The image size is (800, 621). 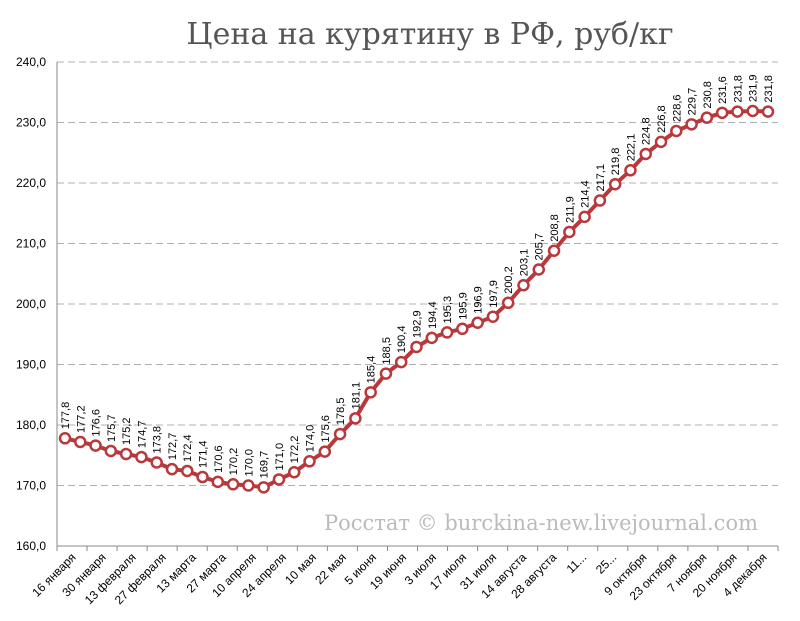 I want to click on data-label: 172,4, so click(x=188, y=448).